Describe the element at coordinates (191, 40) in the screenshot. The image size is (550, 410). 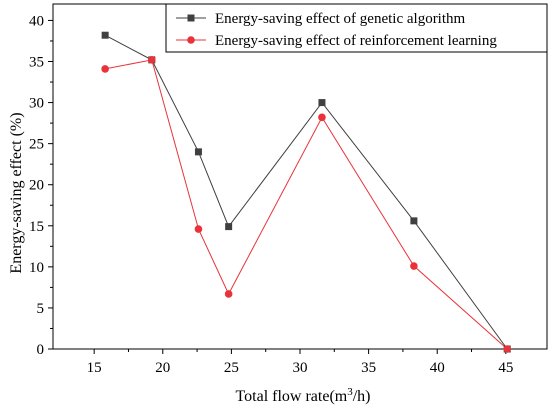
I see `legend-marker-circle` at that location.